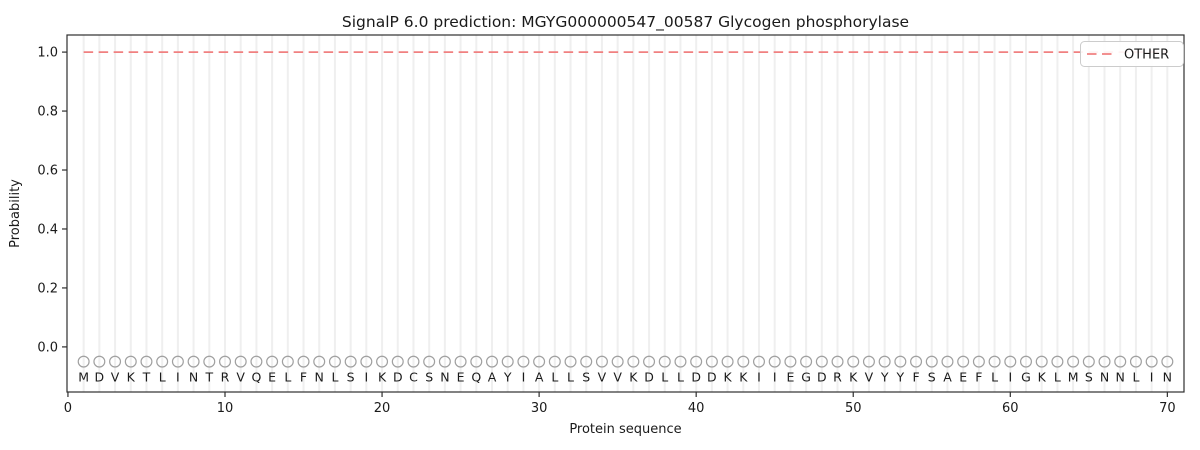 This screenshot has width=1200, height=450. Describe the element at coordinates (539, 408) in the screenshot. I see `x-tick-label: 30` at that location.